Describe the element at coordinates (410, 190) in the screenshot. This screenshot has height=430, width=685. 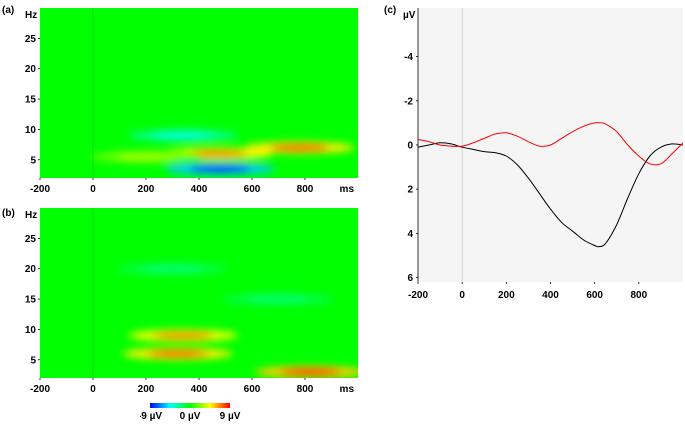
I see `y-tick-label: 2` at that location.